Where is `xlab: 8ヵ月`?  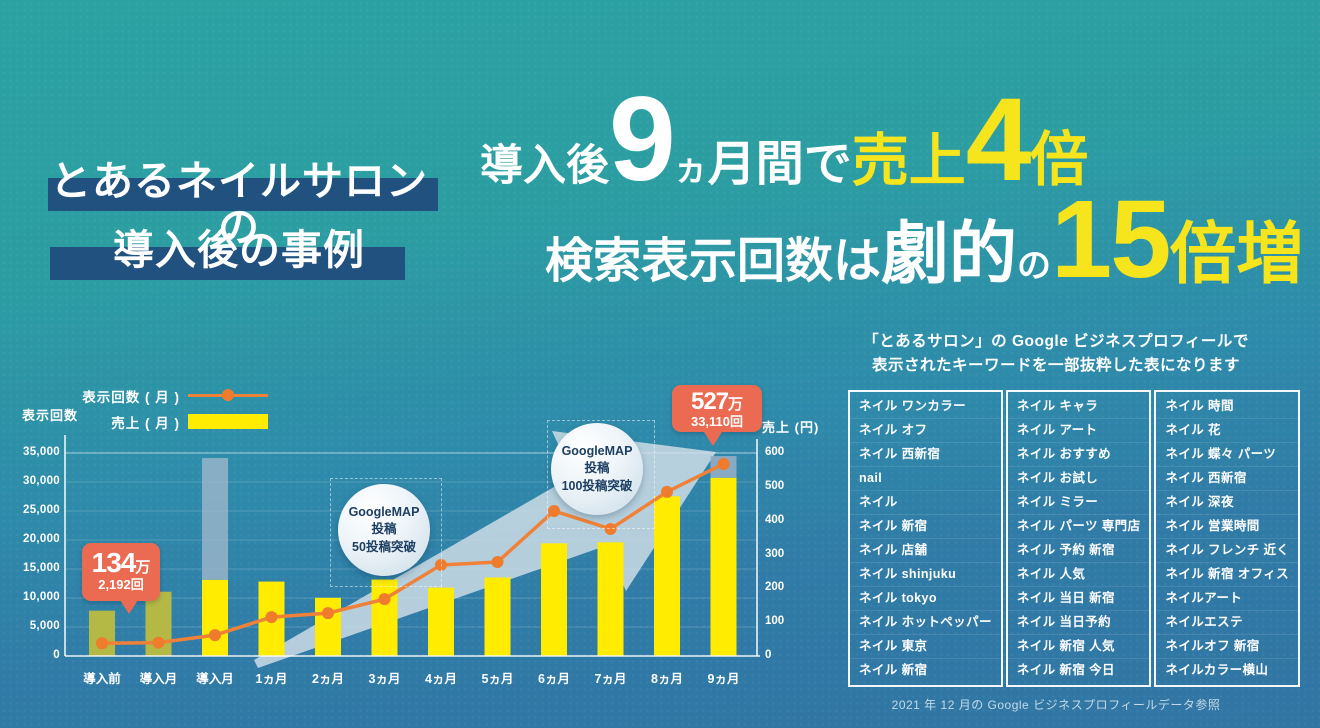 xlab: 8ヵ月 is located at coordinates (667, 679).